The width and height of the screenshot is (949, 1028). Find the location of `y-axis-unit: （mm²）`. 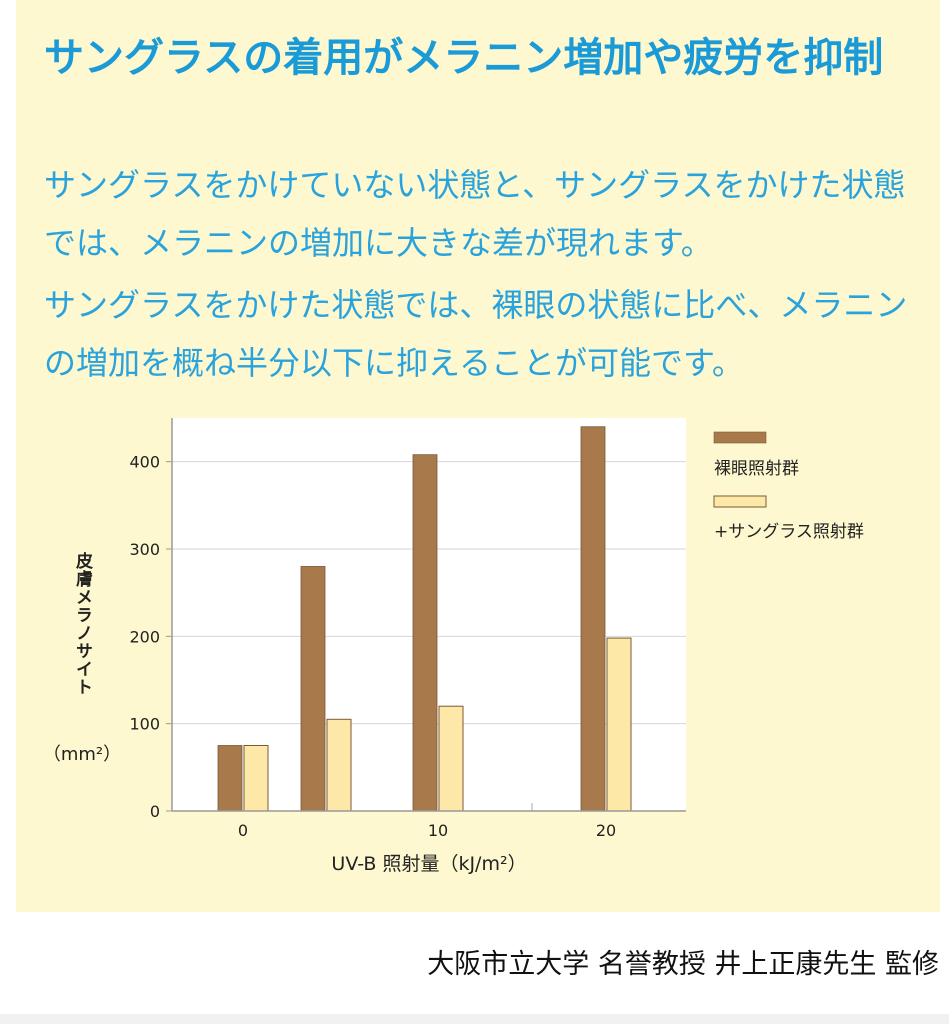

y-axis-unit: （mm²） is located at coordinates (82, 754).